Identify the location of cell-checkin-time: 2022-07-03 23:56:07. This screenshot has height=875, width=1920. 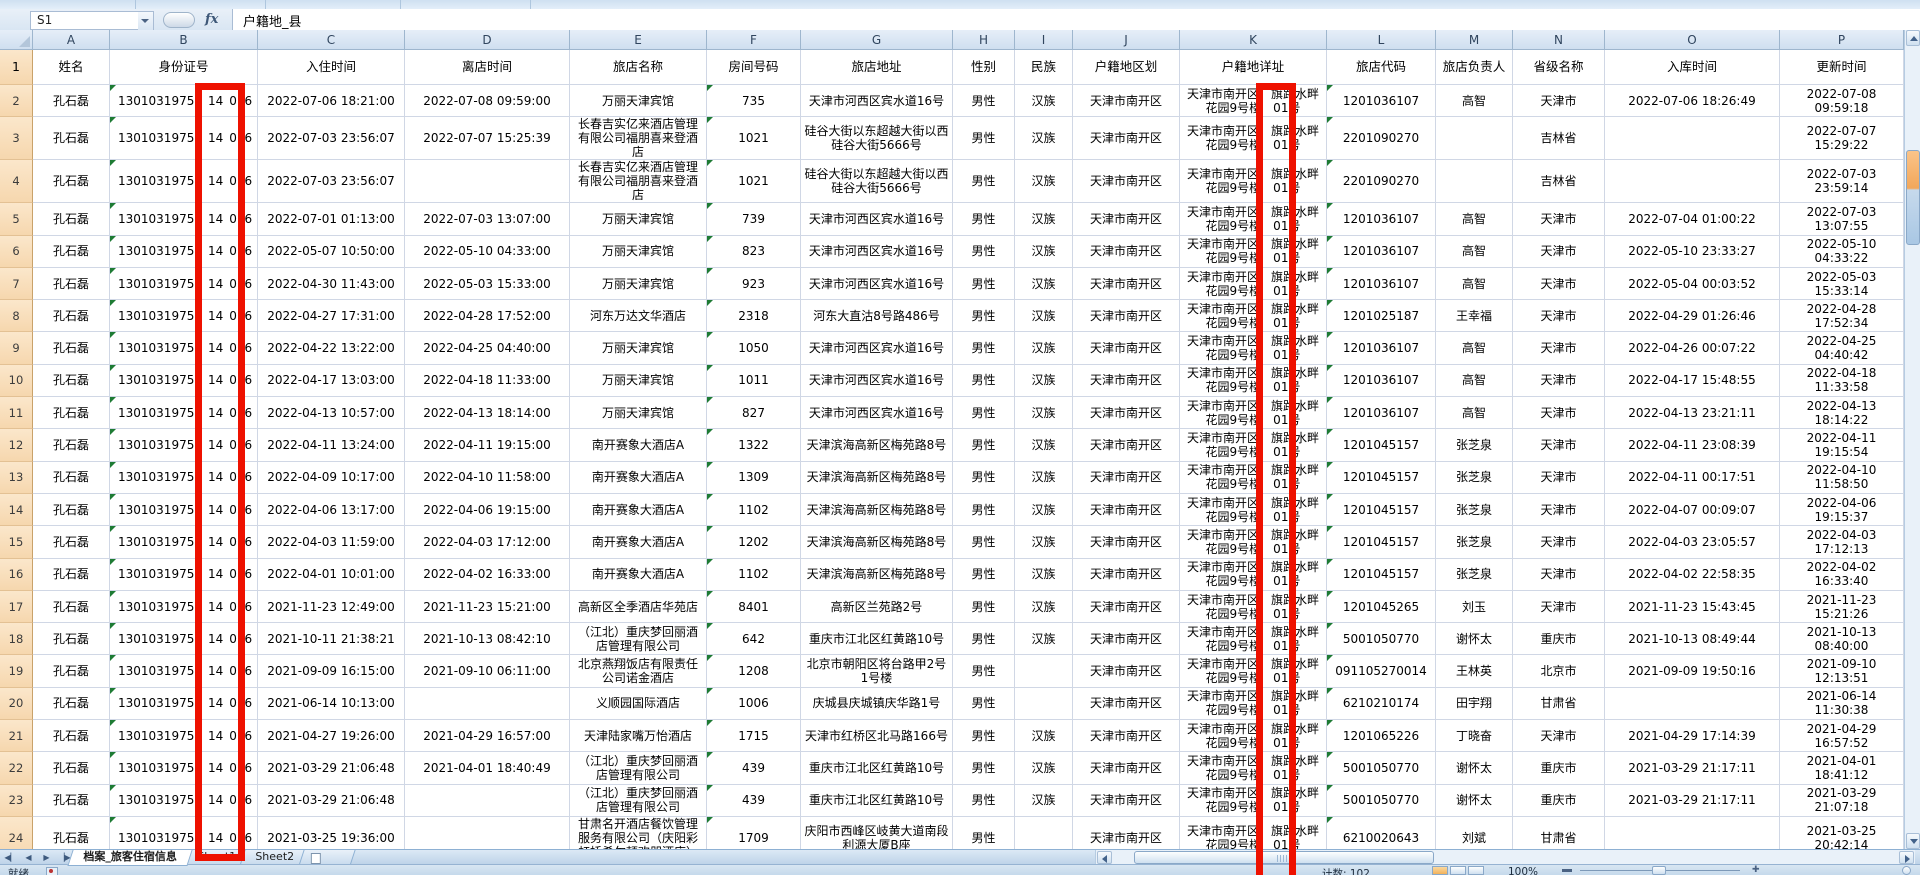
(331, 139).